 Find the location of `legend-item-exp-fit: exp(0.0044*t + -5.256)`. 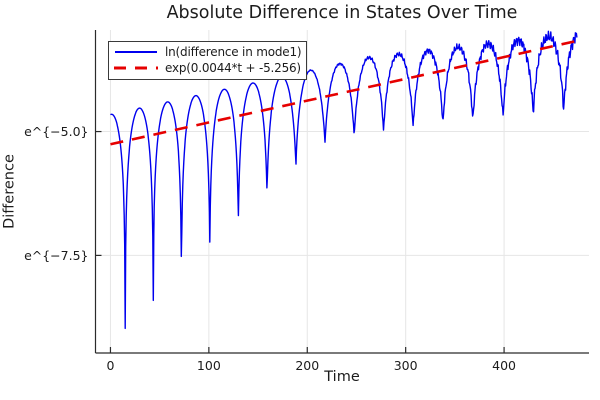

legend-item-exp-fit: exp(0.0044*t + -5.256) is located at coordinates (206, 68).